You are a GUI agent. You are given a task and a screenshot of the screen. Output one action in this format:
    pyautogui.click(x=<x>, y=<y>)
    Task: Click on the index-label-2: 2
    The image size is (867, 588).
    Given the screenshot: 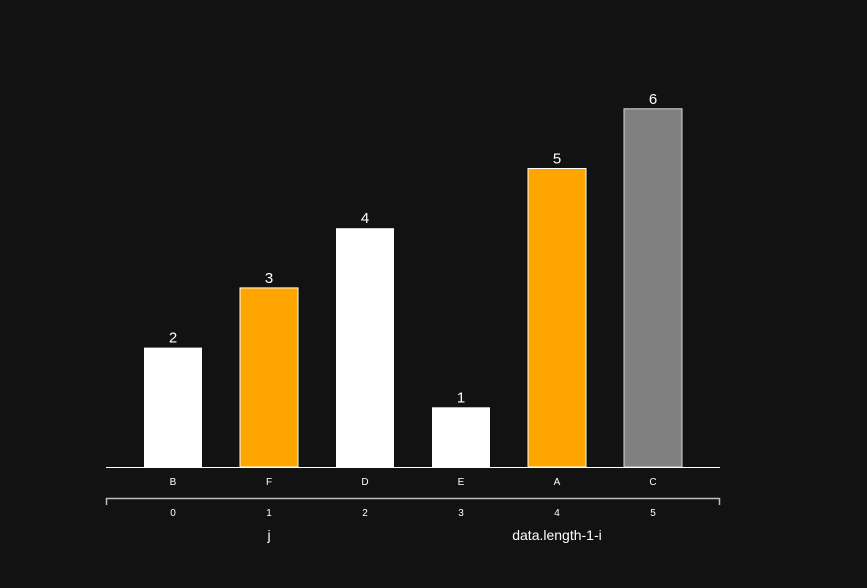 What is the action you would take?
    pyautogui.click(x=365, y=513)
    